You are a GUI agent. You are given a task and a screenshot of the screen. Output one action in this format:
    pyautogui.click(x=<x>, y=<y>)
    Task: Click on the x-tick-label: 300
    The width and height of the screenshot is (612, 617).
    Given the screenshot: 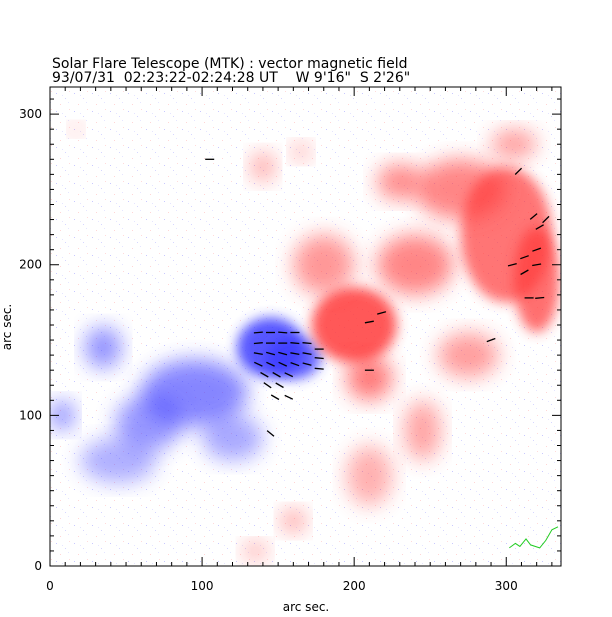 What is the action you would take?
    pyautogui.click(x=506, y=586)
    